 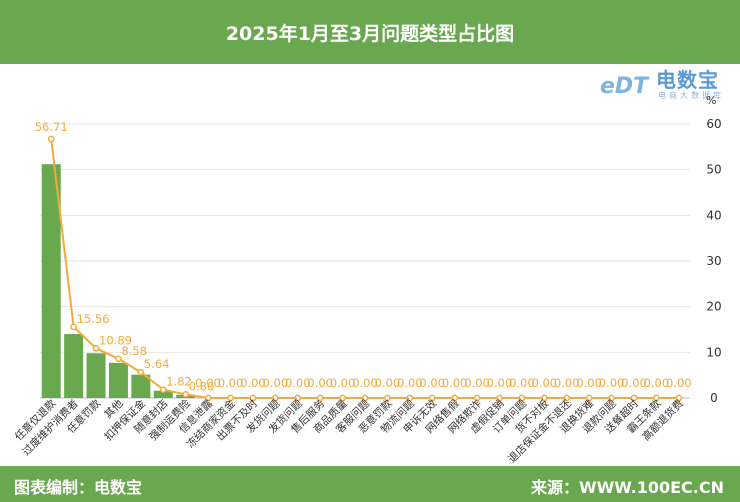 I want to click on data-label-12: 0.00, so click(x=320, y=383).